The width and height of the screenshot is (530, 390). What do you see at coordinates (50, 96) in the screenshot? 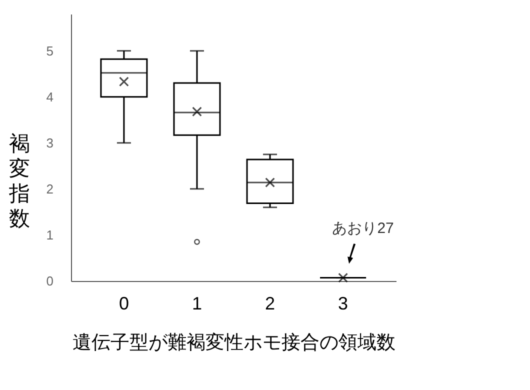
I see `y-tick-label: 4` at bounding box center [50, 96].